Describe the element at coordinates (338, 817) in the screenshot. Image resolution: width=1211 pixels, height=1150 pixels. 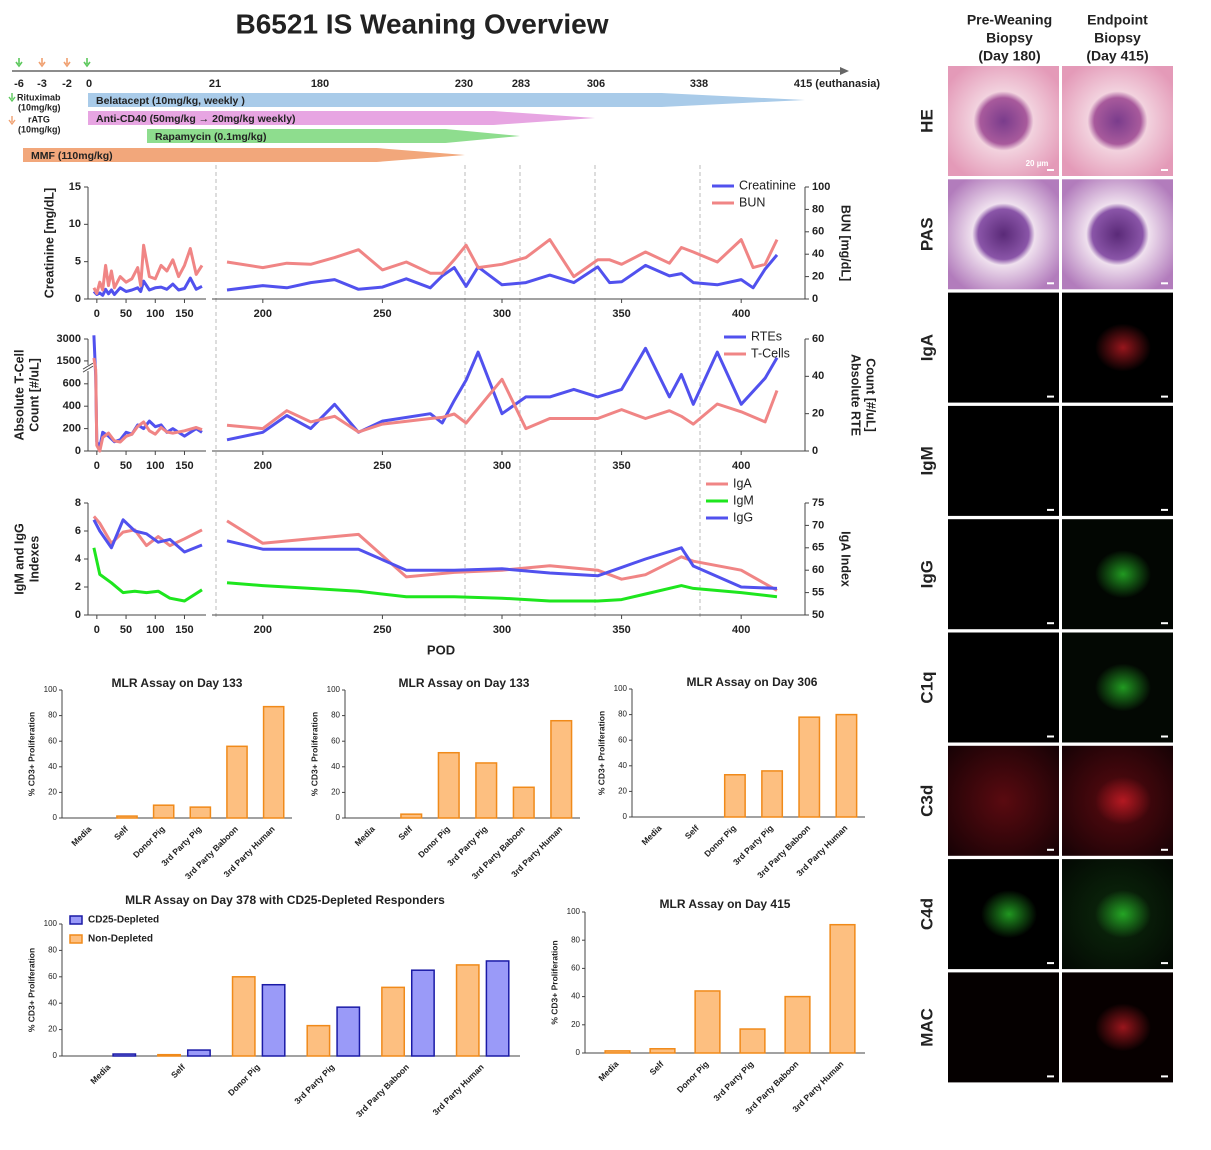
I see `y-tick-label: 0` at that location.